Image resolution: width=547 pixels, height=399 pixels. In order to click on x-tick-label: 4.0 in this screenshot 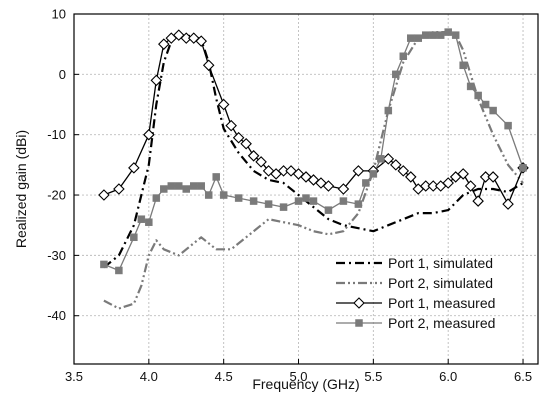, I will do `click(149, 376)`.